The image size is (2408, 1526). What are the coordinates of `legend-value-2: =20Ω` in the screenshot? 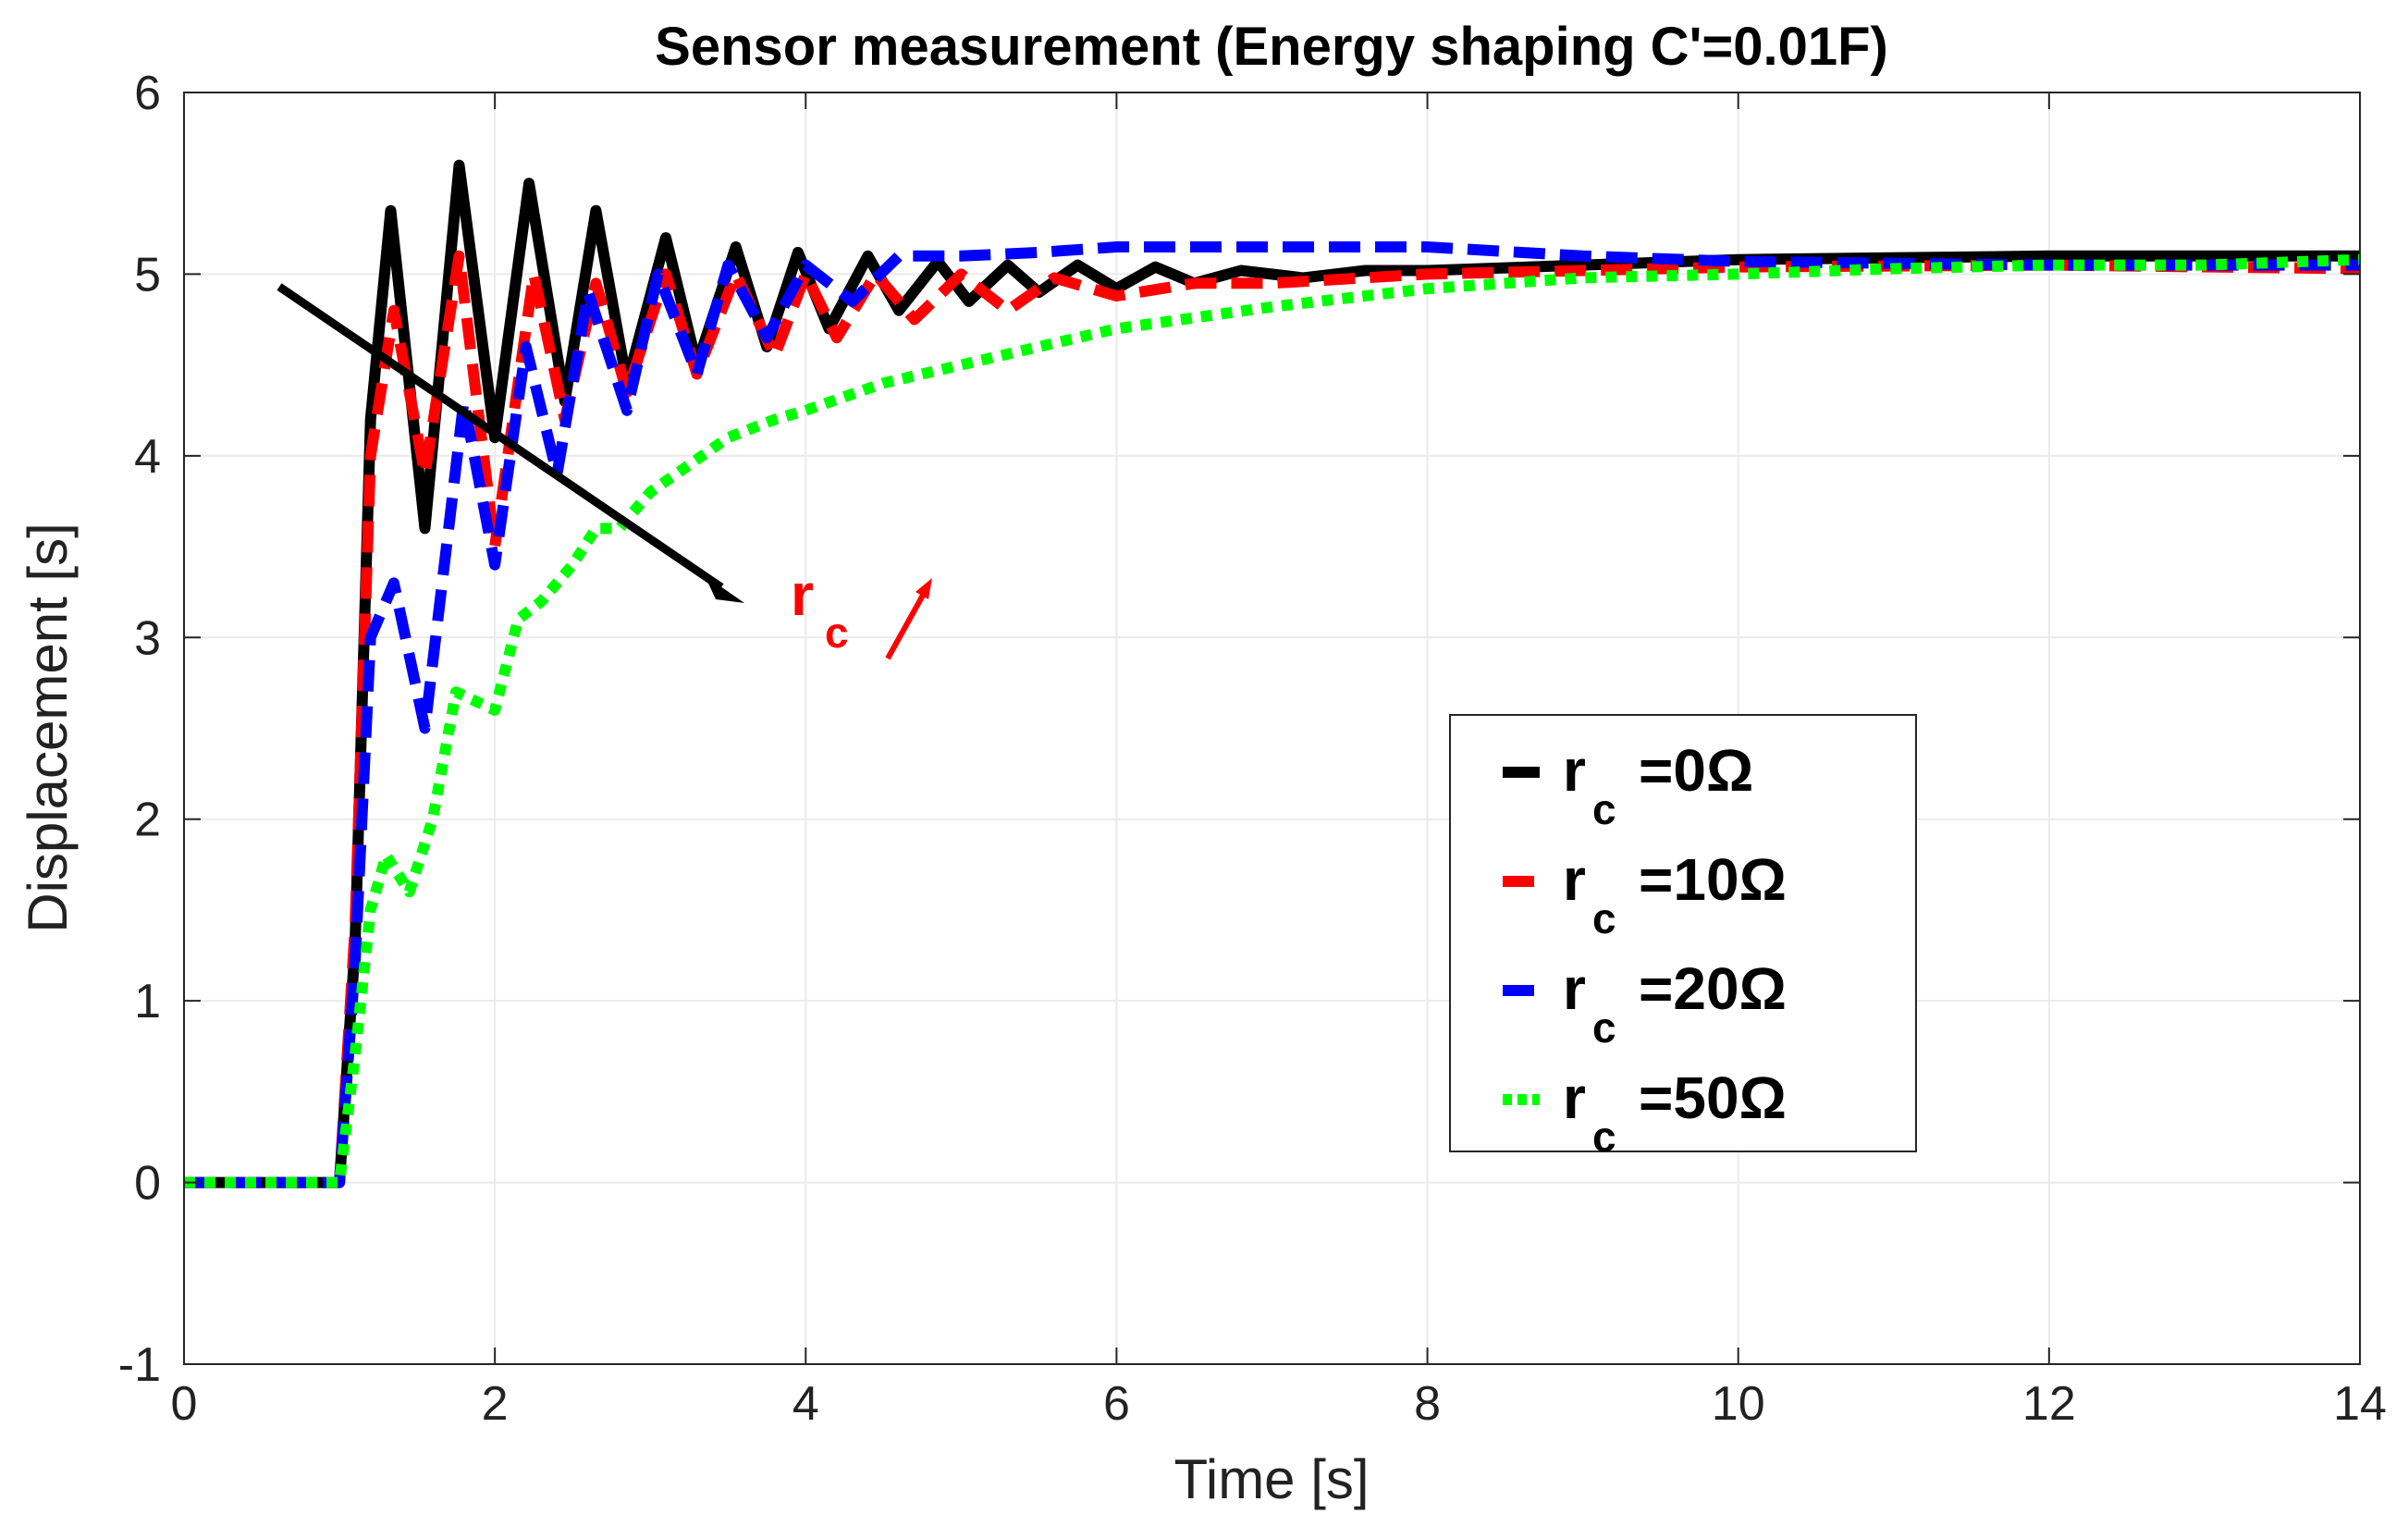 It's located at (1713, 988).